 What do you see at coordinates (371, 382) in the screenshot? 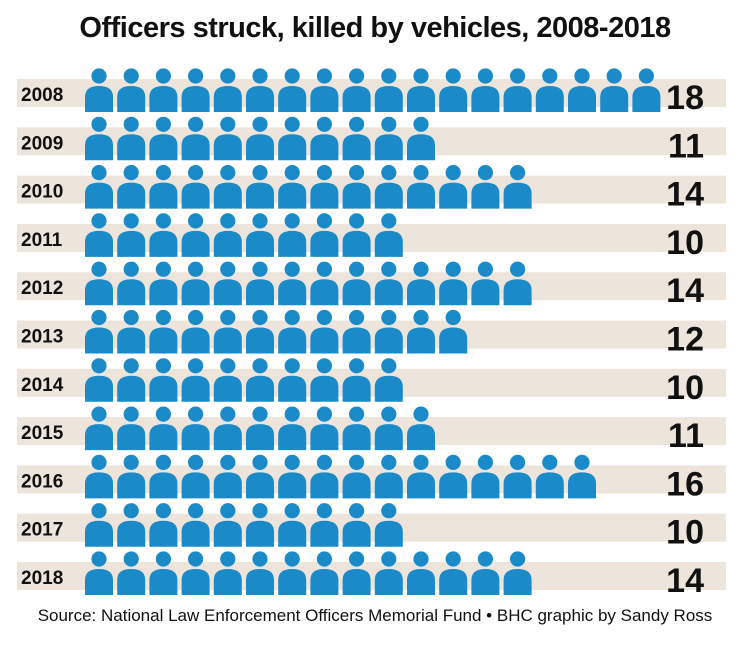
I see `row-2014: 2014 10` at bounding box center [371, 382].